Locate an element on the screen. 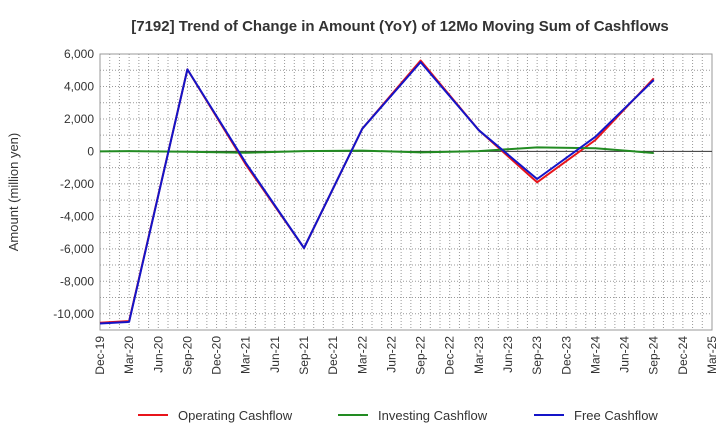 The height and width of the screenshot is (440, 720). x-tick-label: Mar-23 is located at coordinates (479, 355).